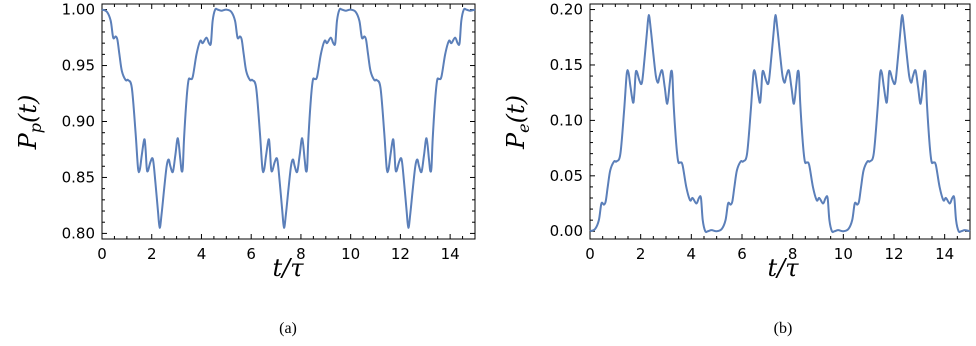 Image resolution: width=976 pixels, height=346 pixels. Describe the element at coordinates (288, 328) in the screenshot. I see `caption-a: (a)` at that location.